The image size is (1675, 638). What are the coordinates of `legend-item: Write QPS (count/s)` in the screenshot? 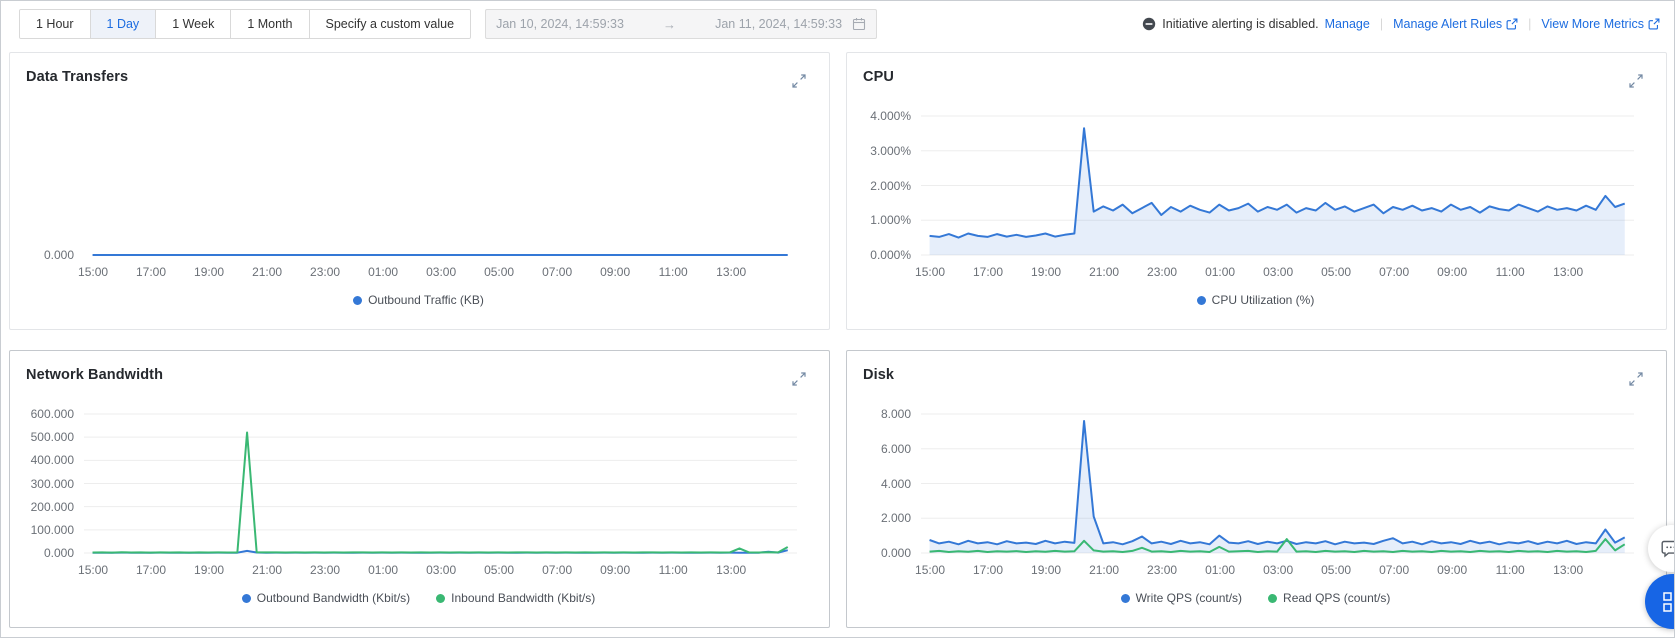 It's located at (1181, 598).